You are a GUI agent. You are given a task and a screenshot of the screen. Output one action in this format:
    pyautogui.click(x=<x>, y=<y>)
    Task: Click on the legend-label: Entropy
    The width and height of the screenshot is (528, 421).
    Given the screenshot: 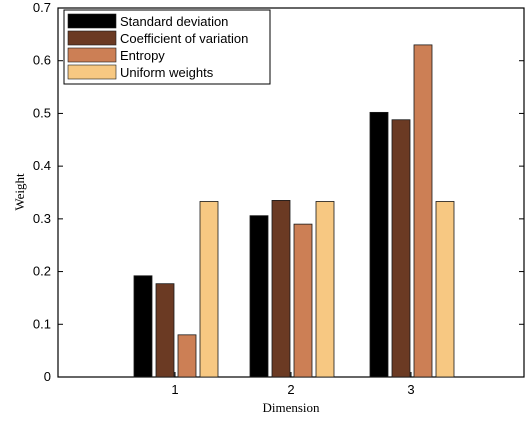 What is the action you would take?
    pyautogui.click(x=142, y=55)
    